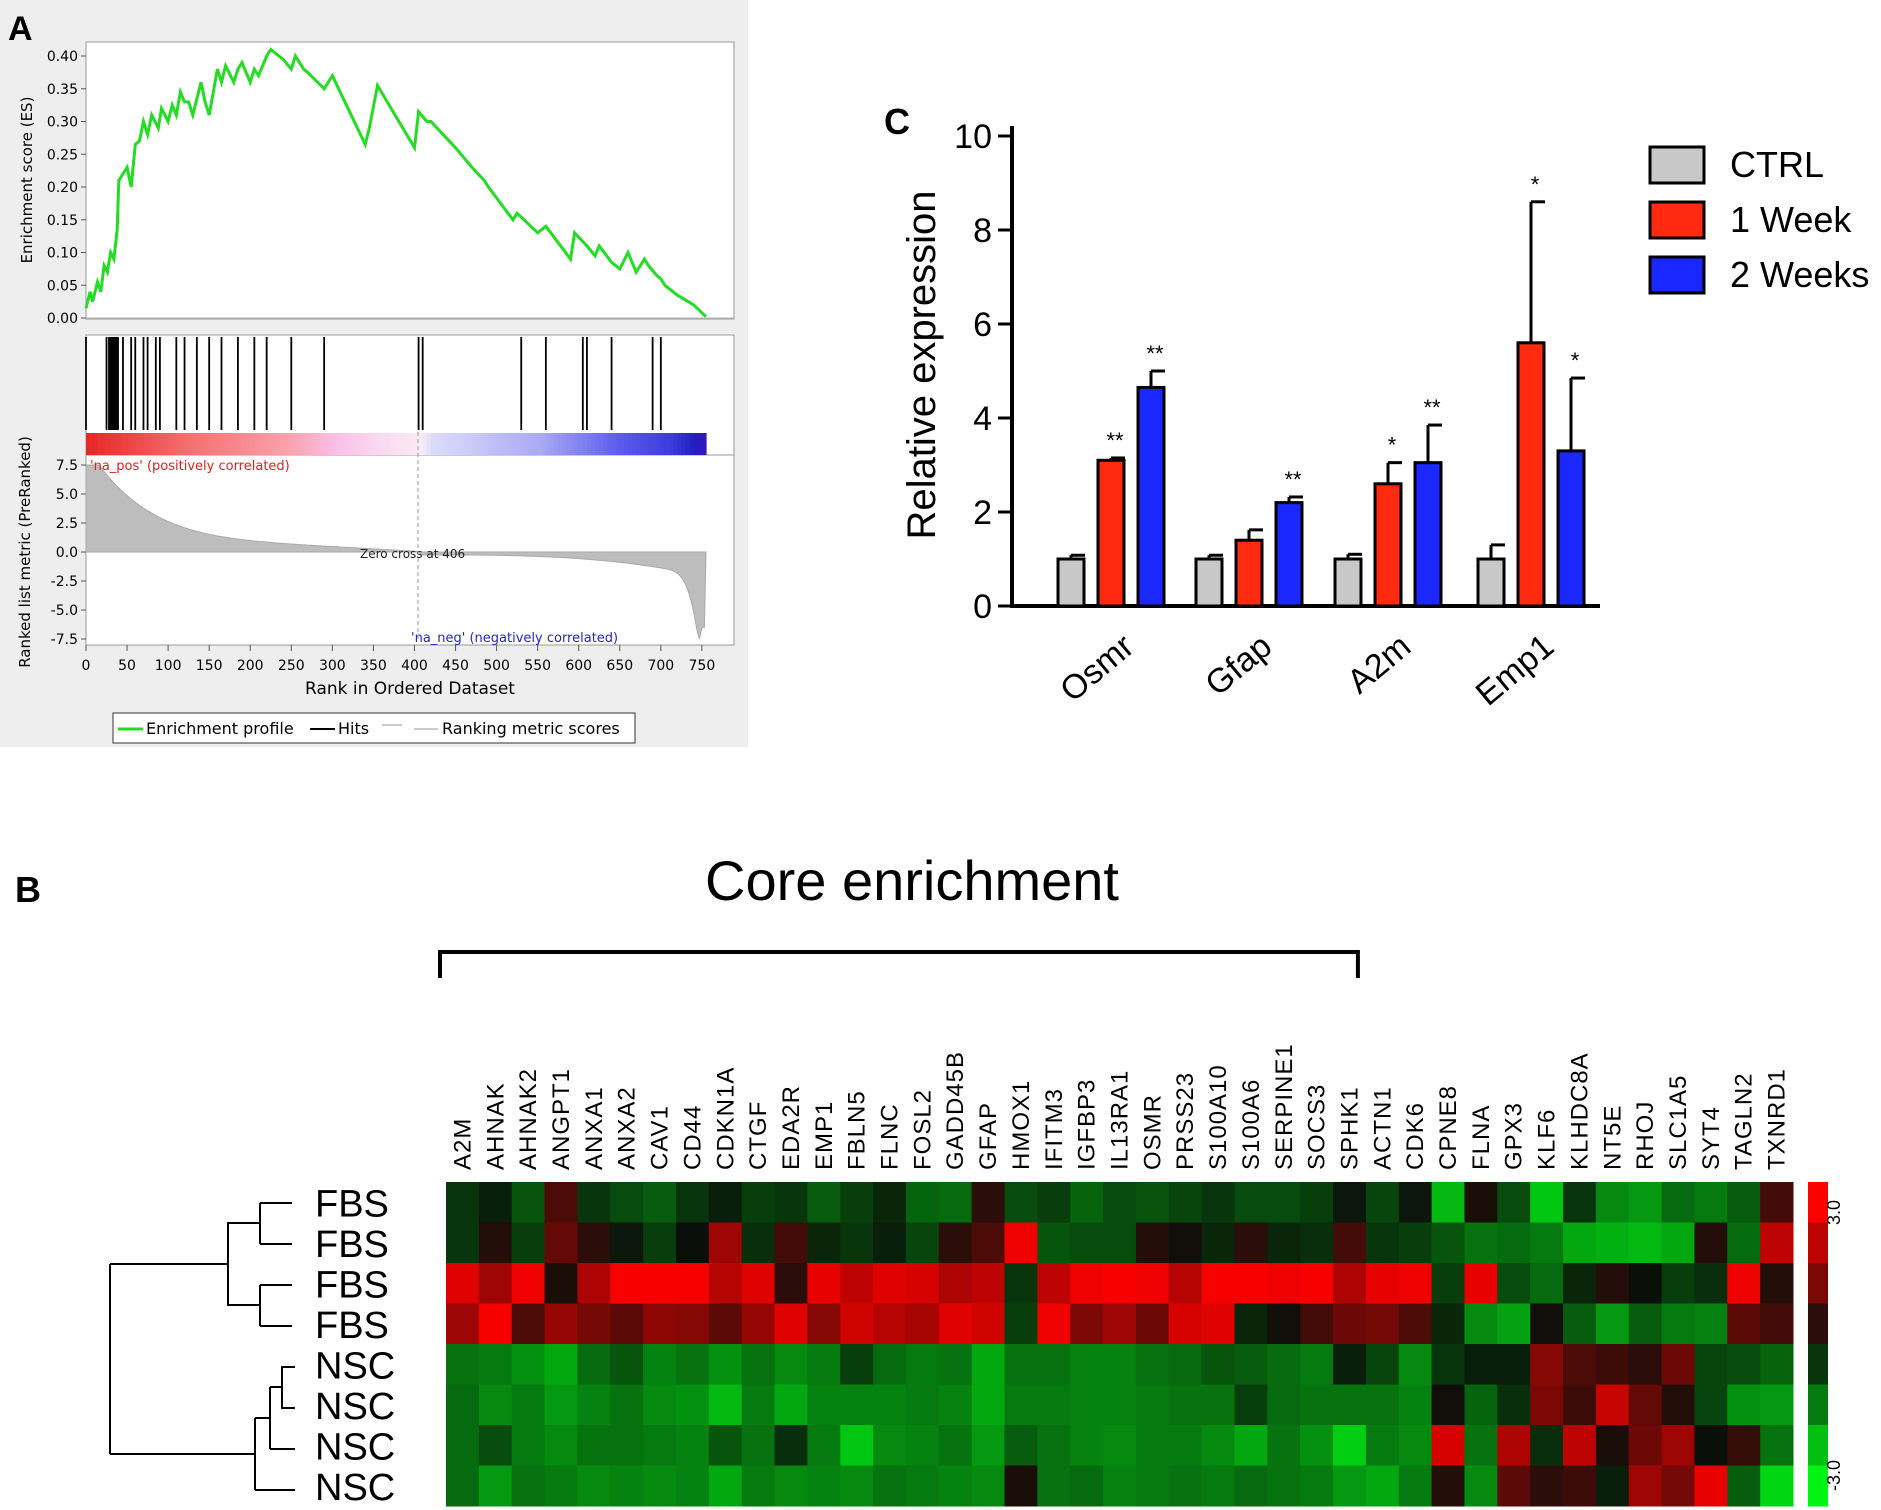 The image size is (1881, 1510). What do you see at coordinates (955, 1110) in the screenshot?
I see `heatmap-gene-label: GADD45B` at bounding box center [955, 1110].